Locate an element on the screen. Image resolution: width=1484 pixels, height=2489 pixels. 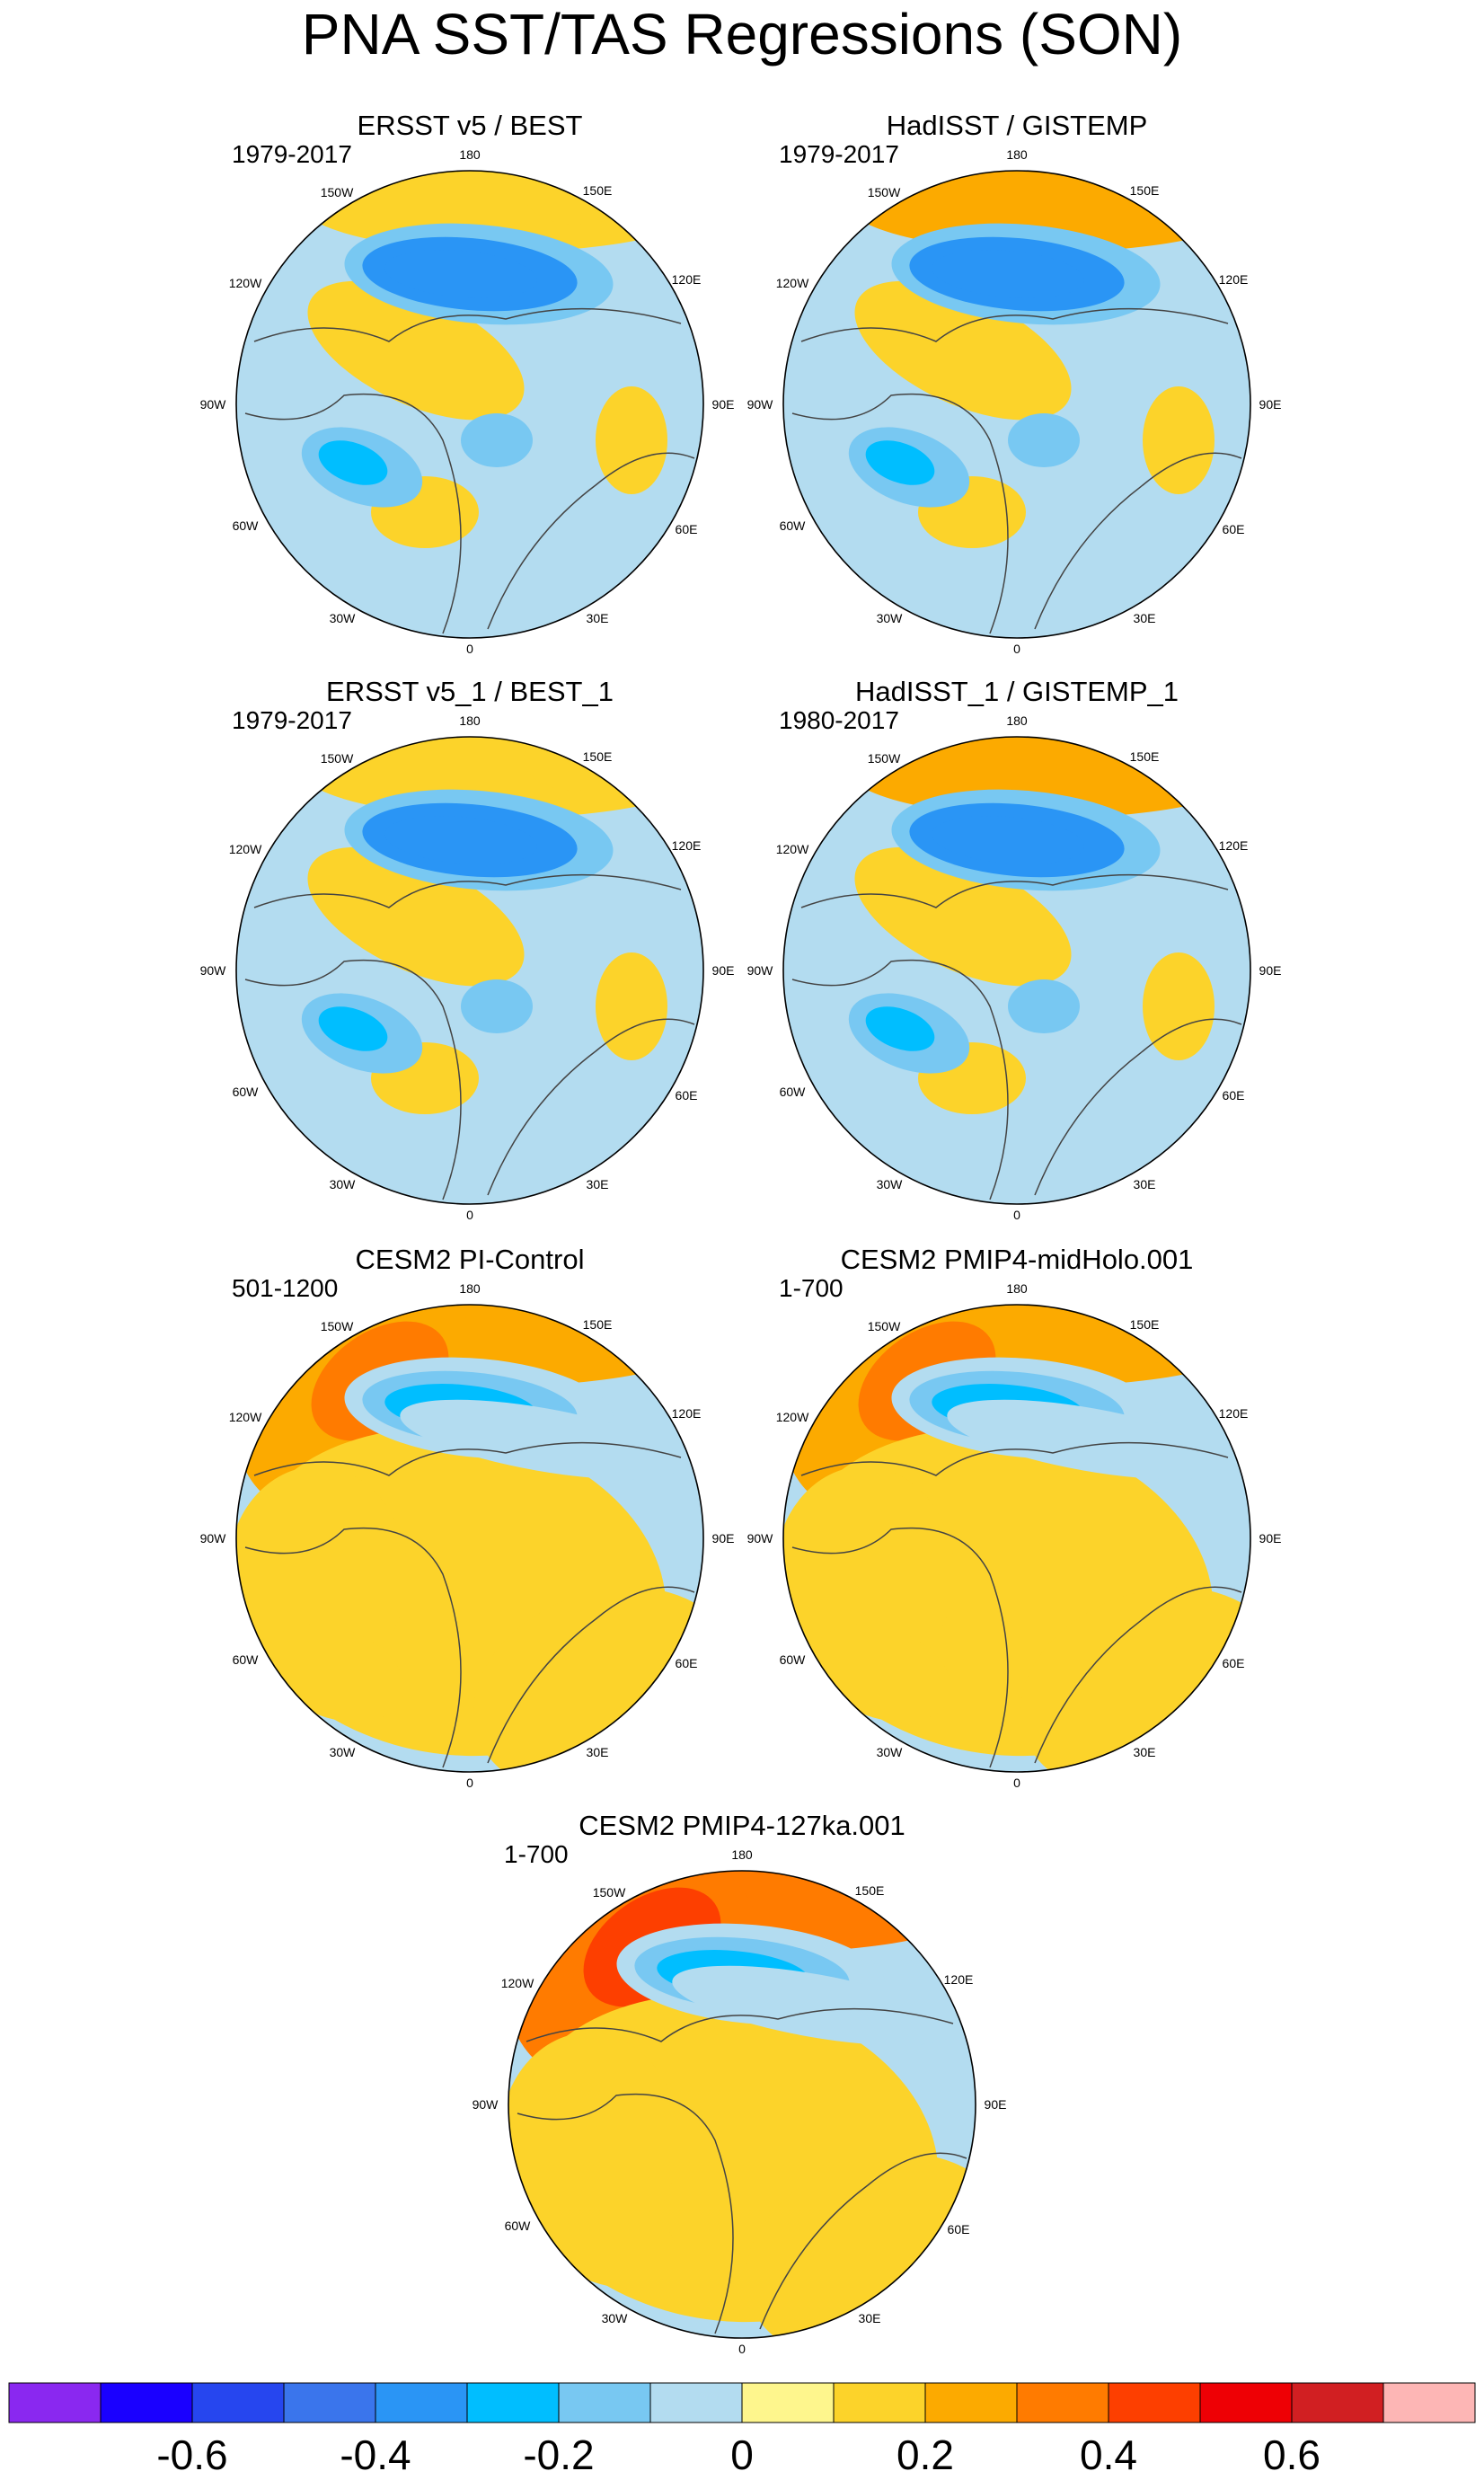
colorbar-tick-label: 0.6 is located at coordinates (1292, 2454).